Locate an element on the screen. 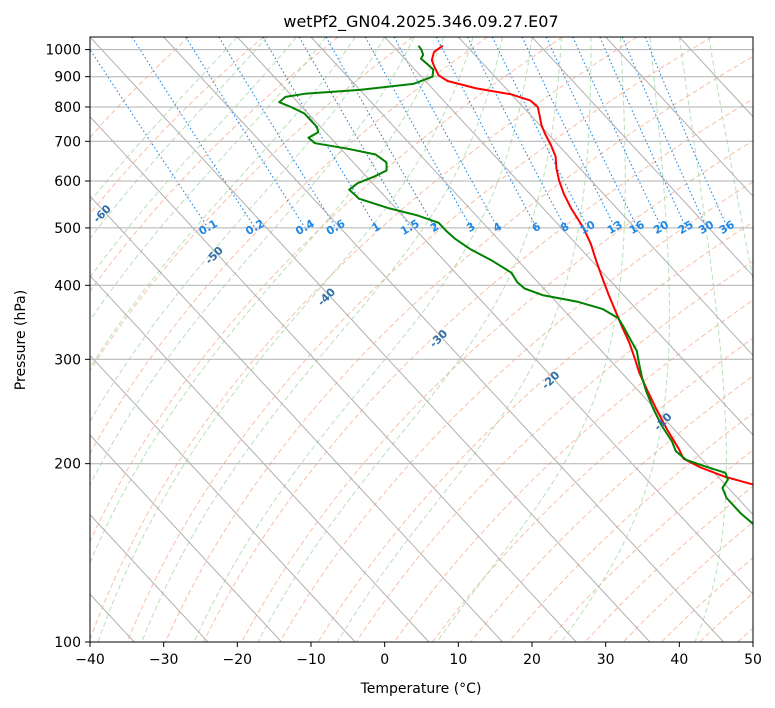 This screenshot has width=775, height=708. x-tick-label: 30 is located at coordinates (606, 660).